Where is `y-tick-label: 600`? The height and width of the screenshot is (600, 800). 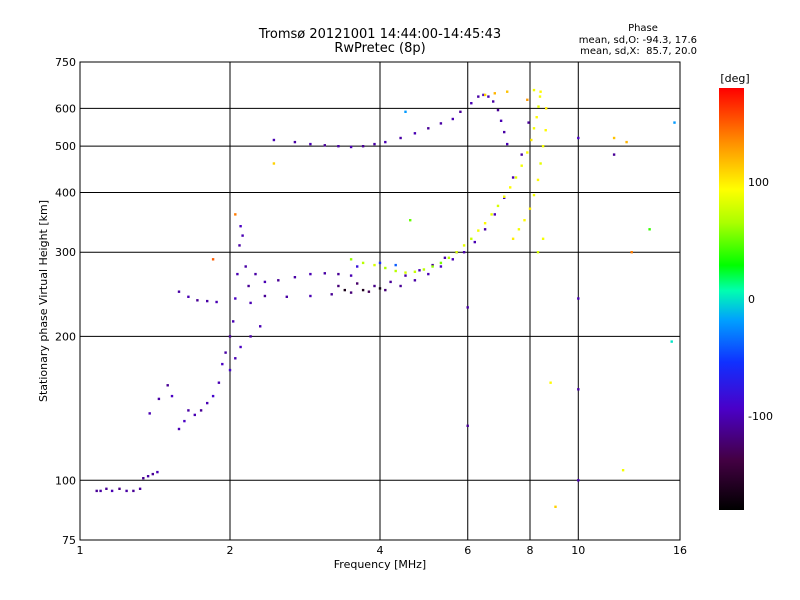
y-tick-label: 600 is located at coordinates (65, 108).